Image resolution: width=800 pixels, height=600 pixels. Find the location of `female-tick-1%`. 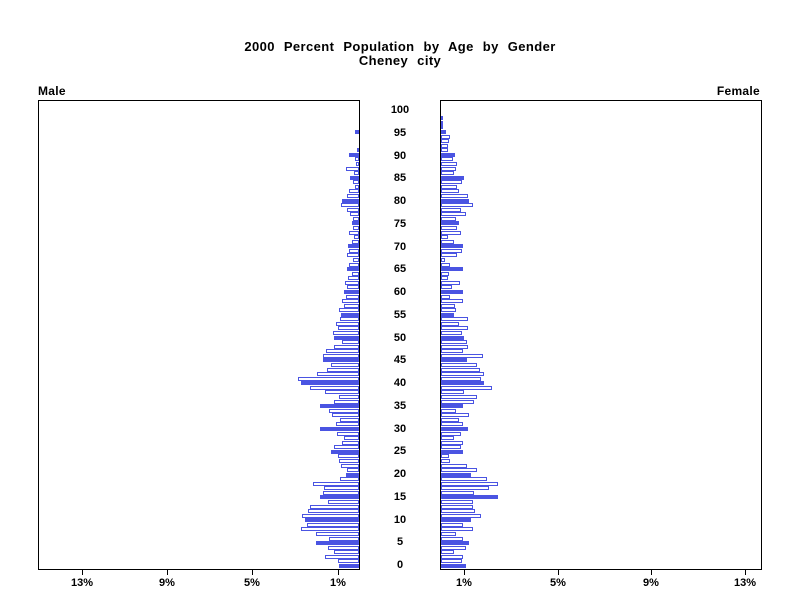

female-tick-1% is located at coordinates (464, 572).